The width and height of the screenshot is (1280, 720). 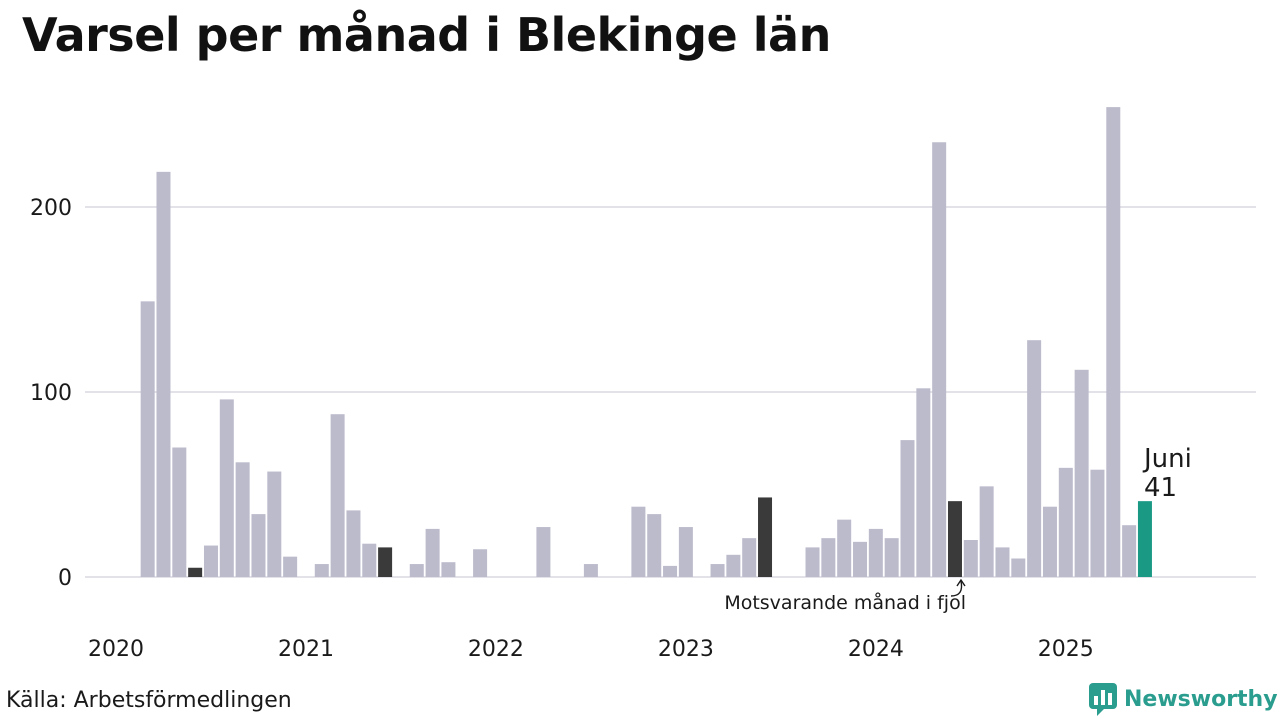 I want to click on x-tick-label: 2024, so click(x=876, y=649).